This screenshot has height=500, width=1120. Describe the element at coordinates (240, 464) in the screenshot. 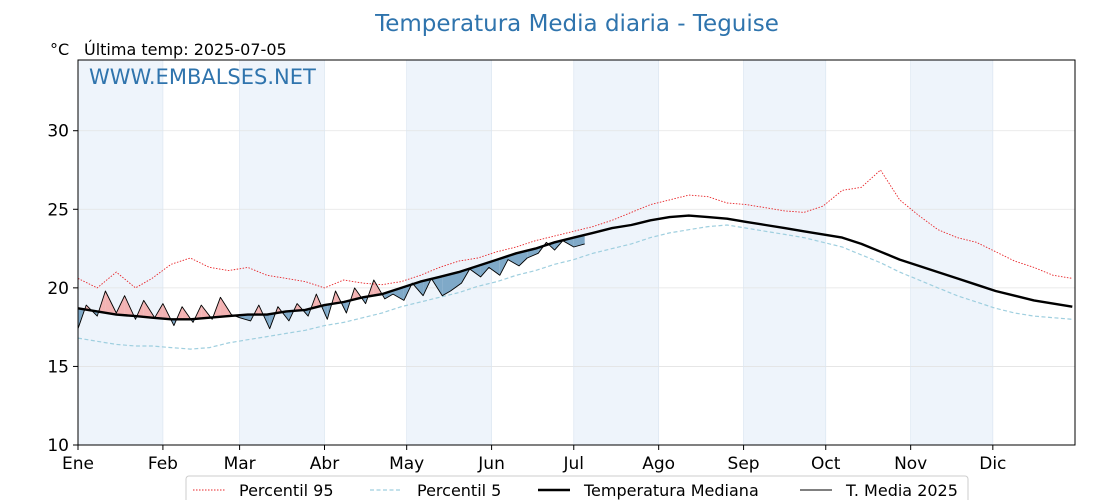

I see `x-tick-label: Mar` at that location.